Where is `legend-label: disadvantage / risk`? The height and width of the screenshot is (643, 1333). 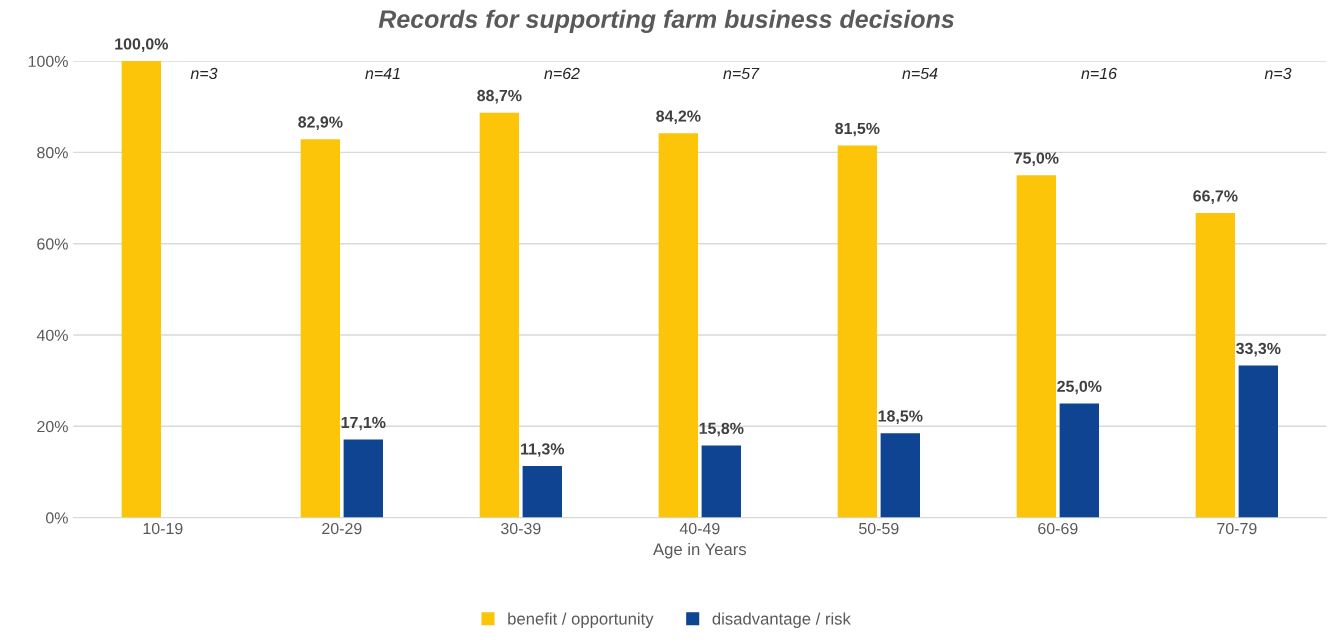 legend-label: disadvantage / risk is located at coordinates (781, 620).